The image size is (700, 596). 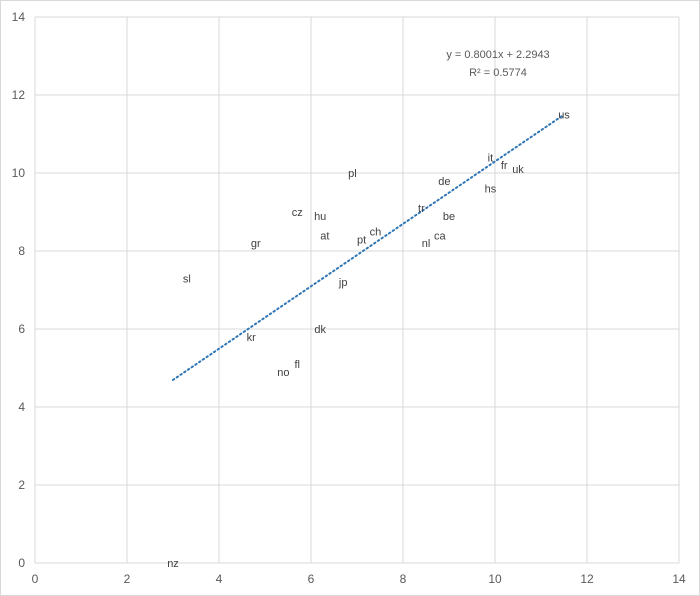 I want to click on data-point-nl: nl, so click(x=426, y=244).